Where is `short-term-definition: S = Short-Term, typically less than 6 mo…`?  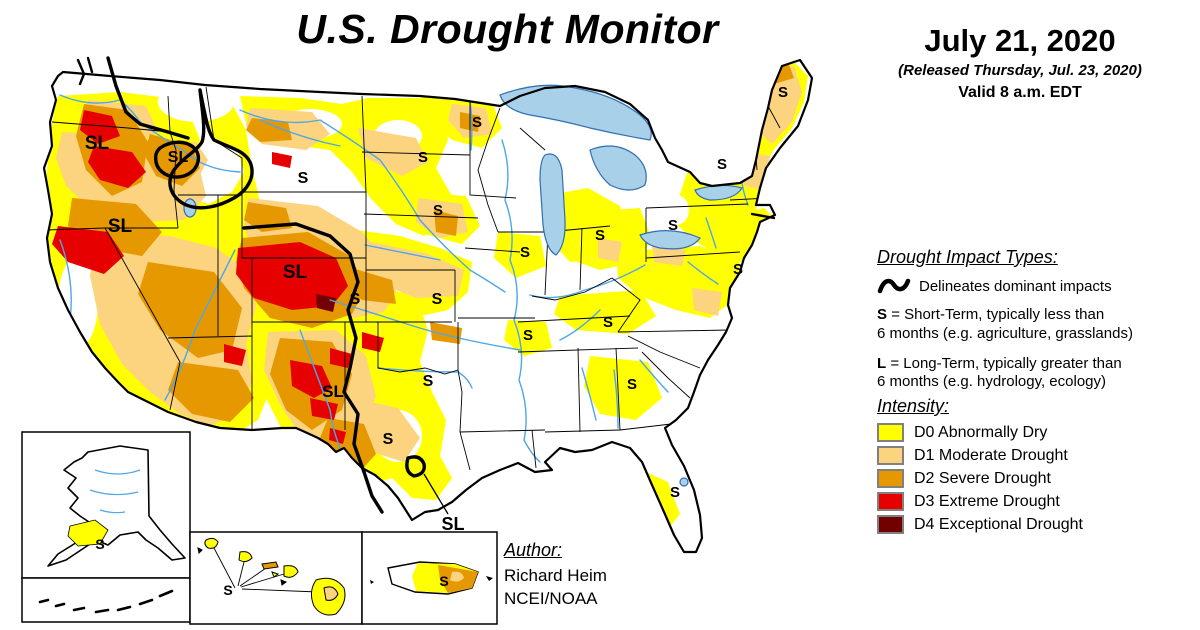
short-term-definition: S = Short-Term, typically less than 6 mo… is located at coordinates (1036, 325).